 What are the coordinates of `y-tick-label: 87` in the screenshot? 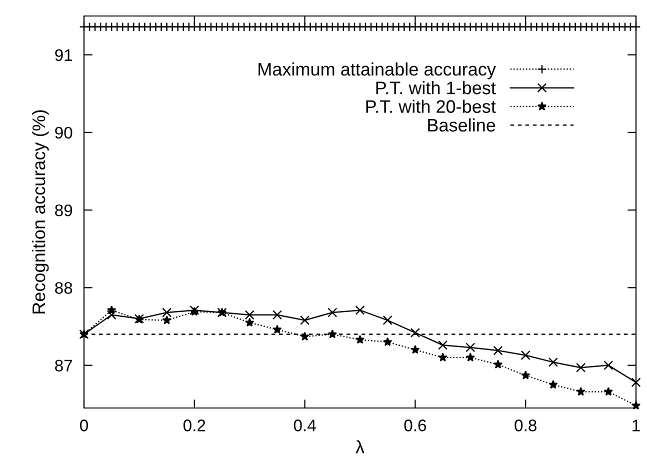 It's located at (63, 366).